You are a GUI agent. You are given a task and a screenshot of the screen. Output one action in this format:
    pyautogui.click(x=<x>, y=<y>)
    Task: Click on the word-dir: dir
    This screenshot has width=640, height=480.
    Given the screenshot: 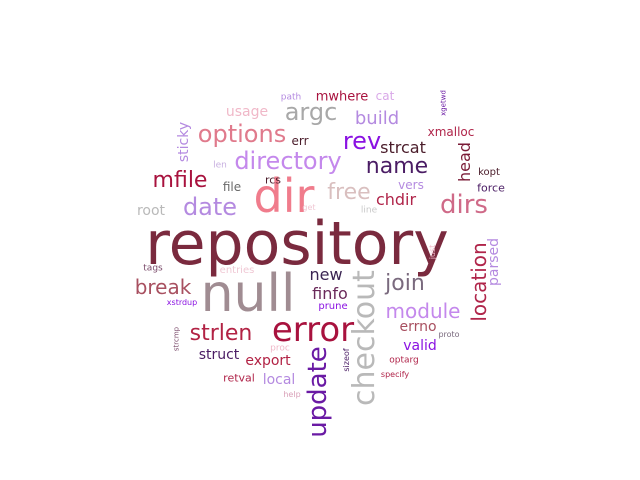 What is the action you would take?
    pyautogui.click(x=284, y=196)
    